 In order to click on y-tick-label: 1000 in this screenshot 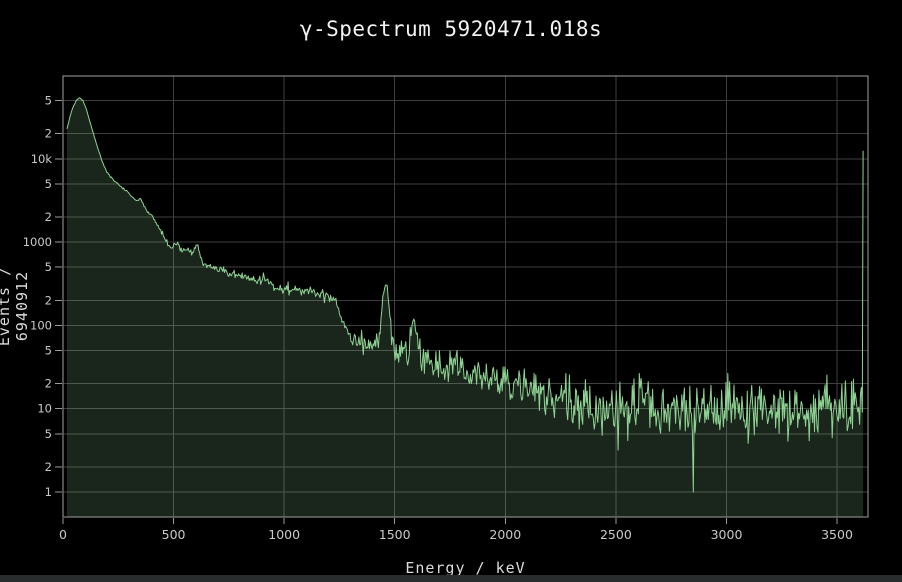, I will do `click(37, 242)`.